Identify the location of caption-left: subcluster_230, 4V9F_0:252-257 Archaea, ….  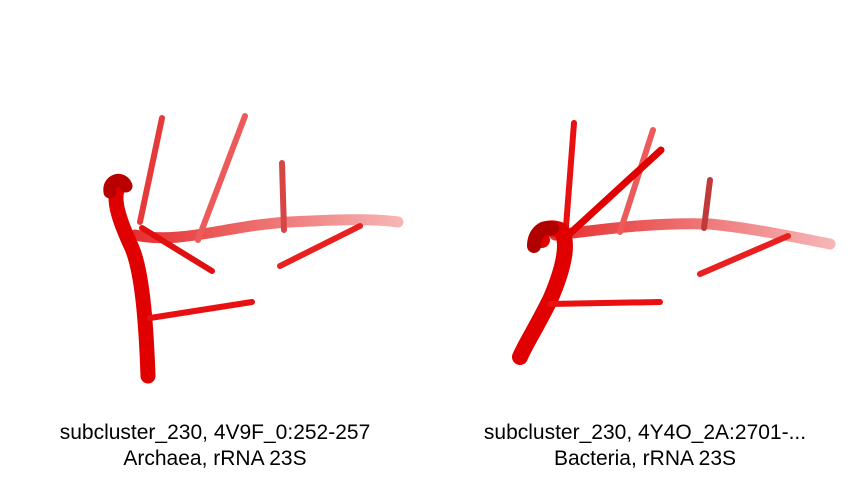
(215, 446).